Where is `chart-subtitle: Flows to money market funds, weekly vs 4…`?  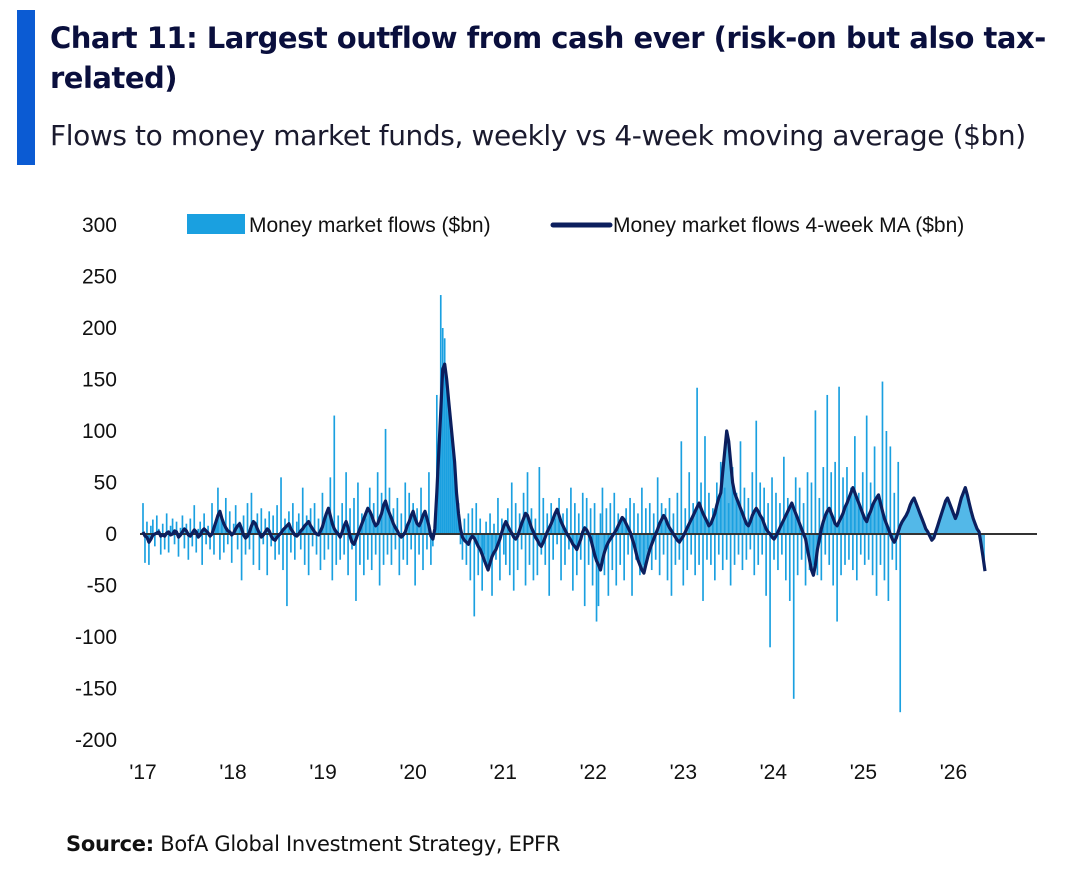 chart-subtitle: Flows to money market funds, weekly vs 4… is located at coordinates (538, 135).